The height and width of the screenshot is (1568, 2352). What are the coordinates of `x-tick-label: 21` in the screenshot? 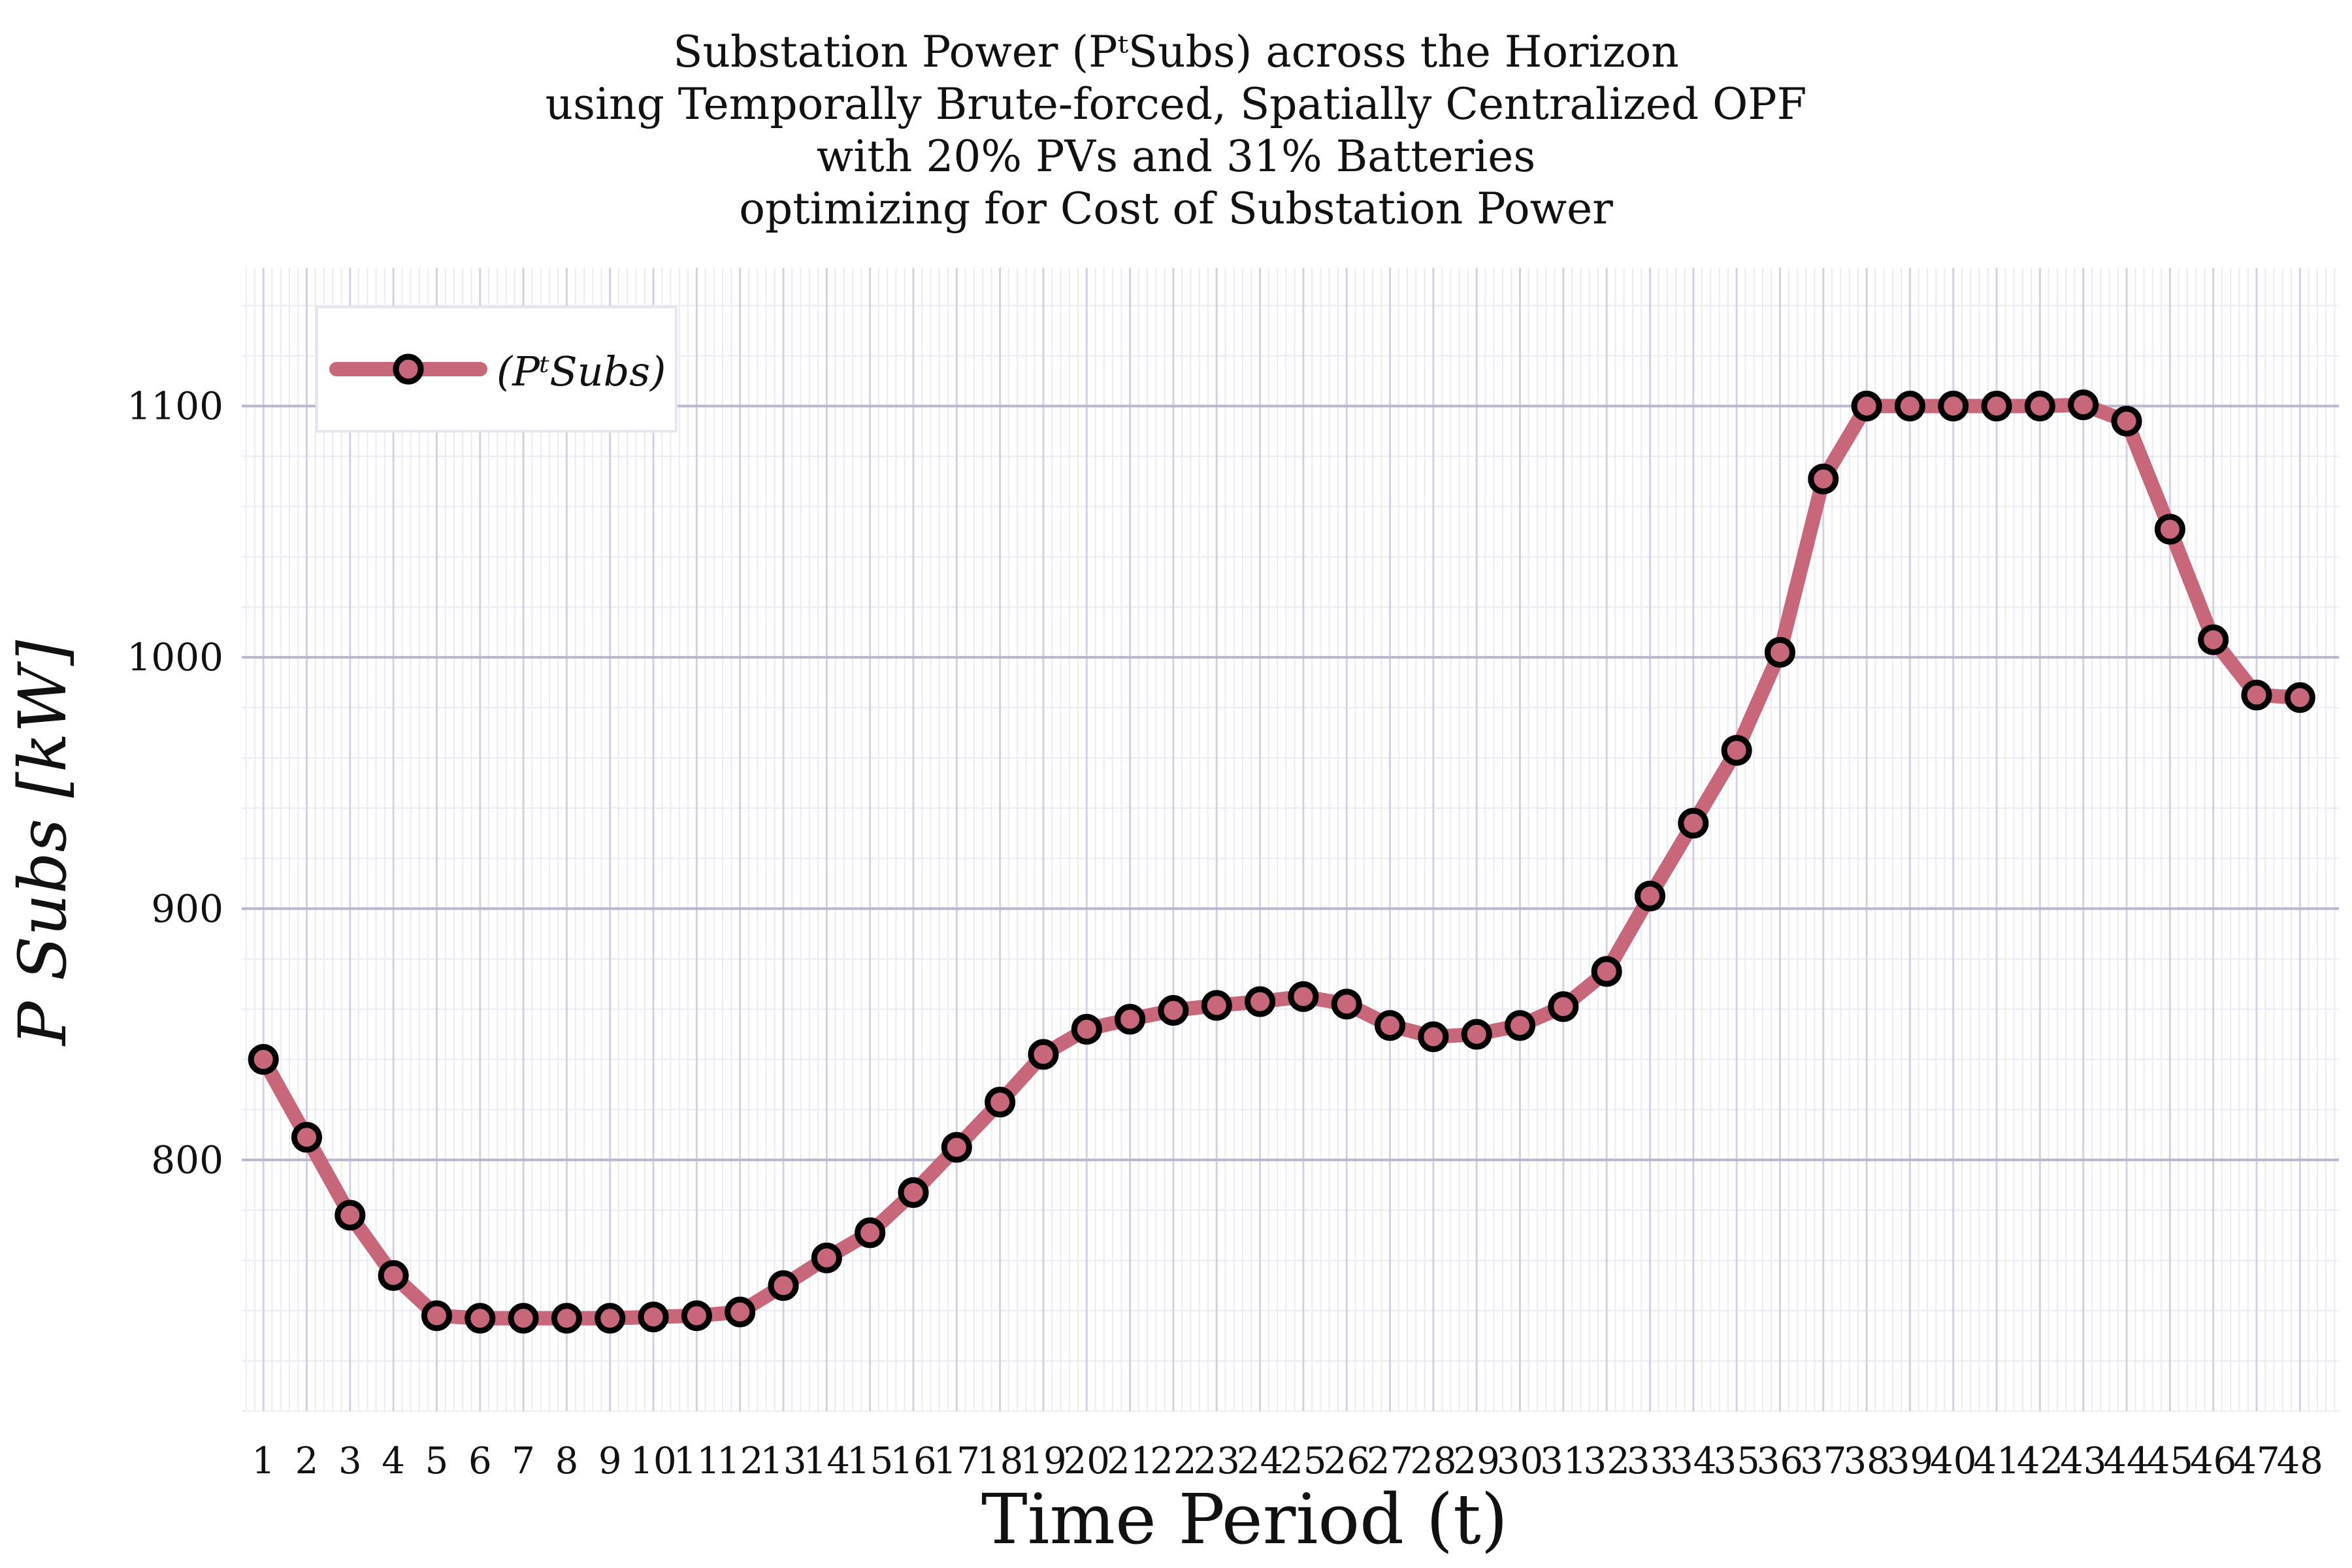 It's located at (1130, 1461).